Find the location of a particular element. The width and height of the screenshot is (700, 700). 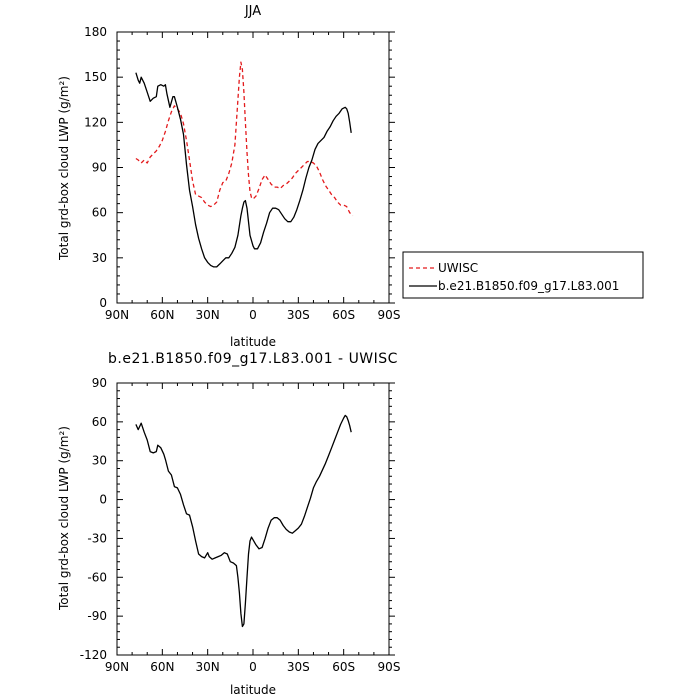

p1-y-tick-label: -90 is located at coordinates (97, 616).